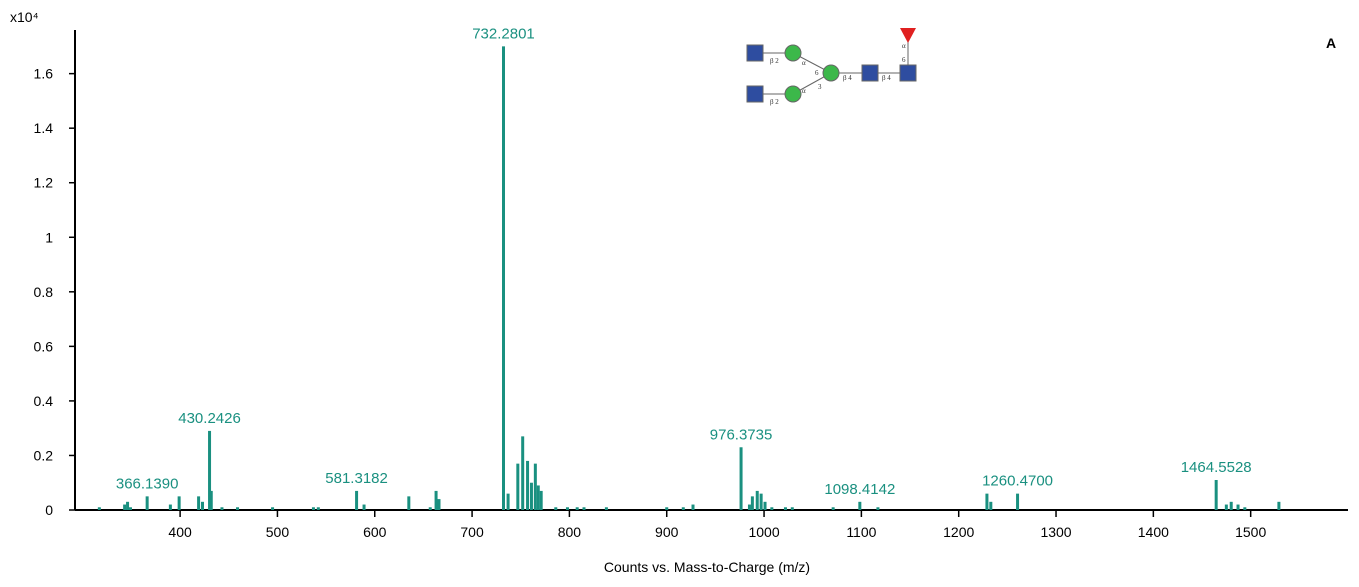 The image size is (1359, 587). Describe the element at coordinates (24, 17) in the screenshot. I see `y-multiplier: x10⁴` at that location.